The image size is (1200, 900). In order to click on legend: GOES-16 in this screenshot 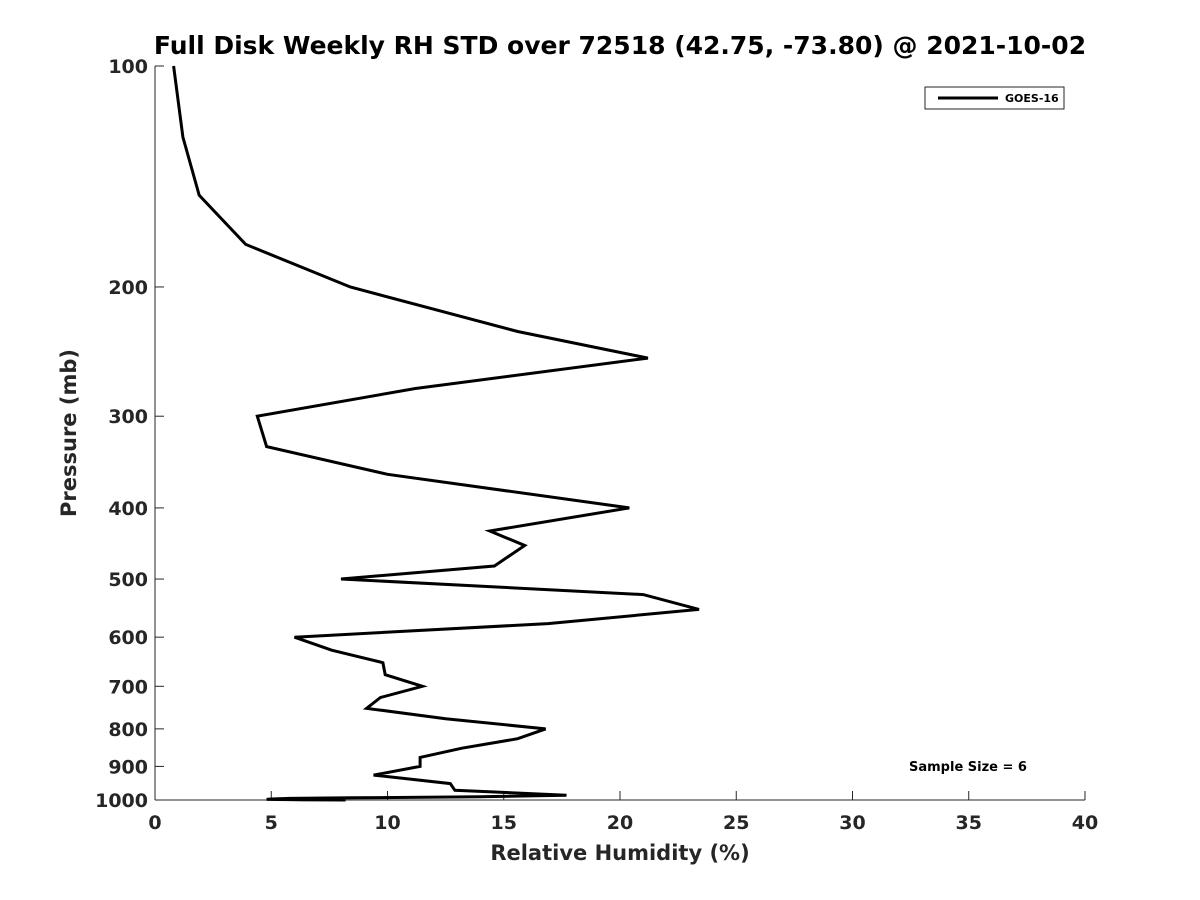, I will do `click(994, 98)`.